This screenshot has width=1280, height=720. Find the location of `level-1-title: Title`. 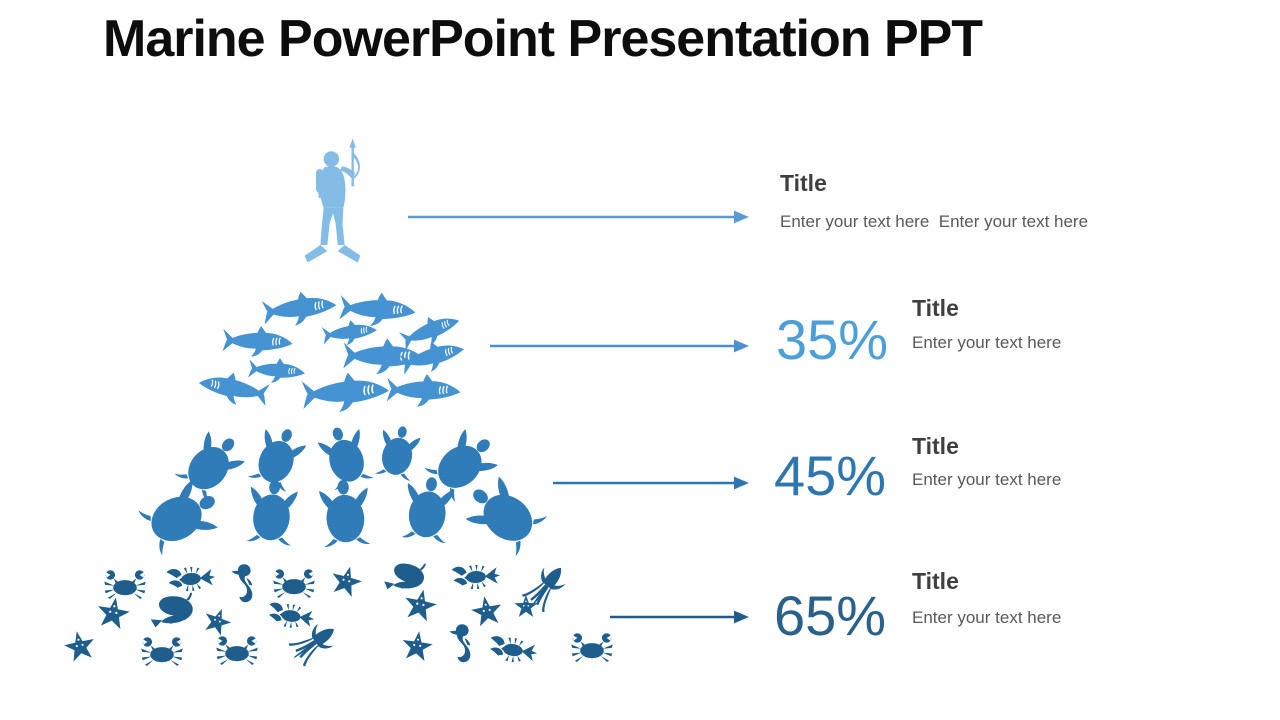

level-1-title: Title is located at coordinates (803, 183).